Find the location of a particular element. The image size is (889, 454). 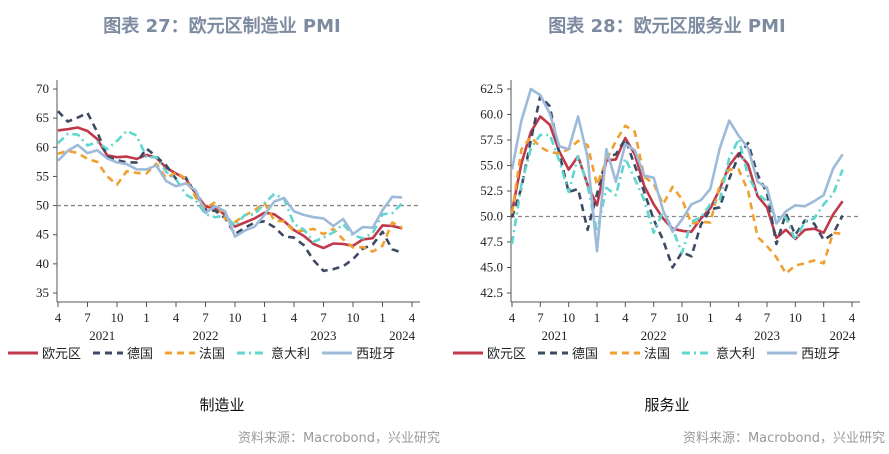

y-tick-label: 55 is located at coordinates (42, 175).